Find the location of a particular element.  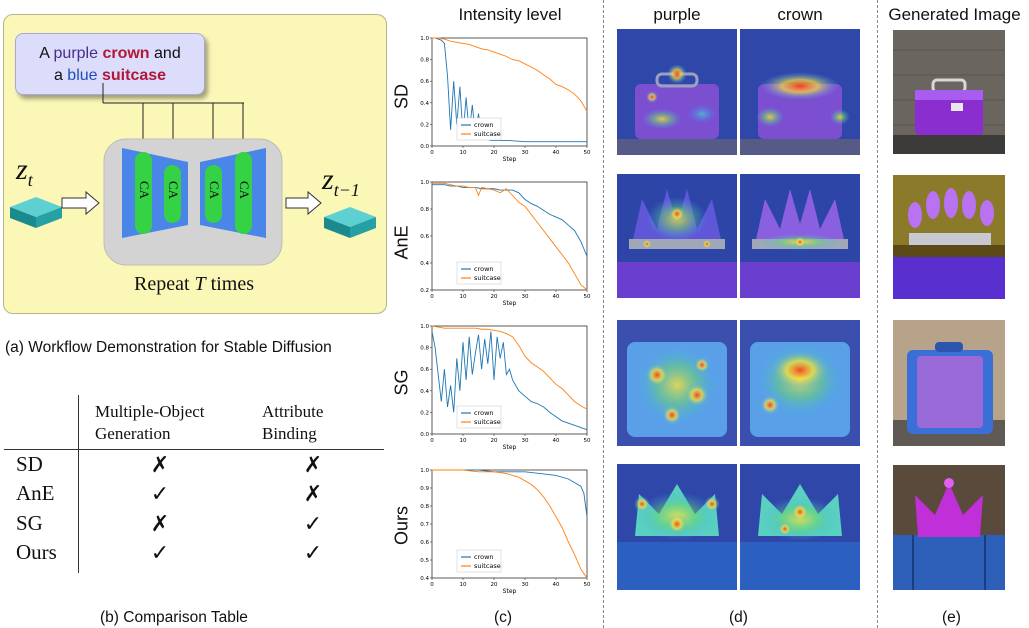

generated-image-ane is located at coordinates (949, 237).